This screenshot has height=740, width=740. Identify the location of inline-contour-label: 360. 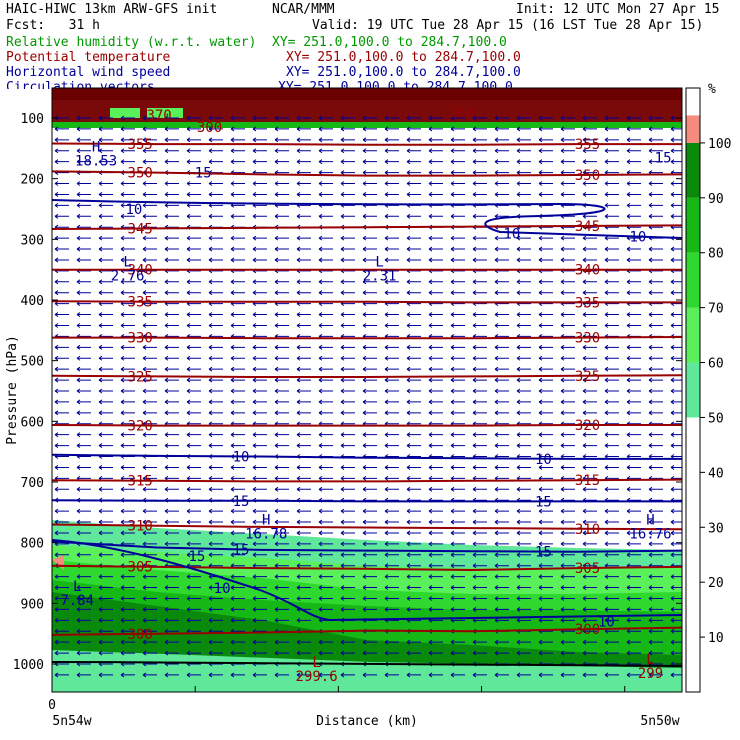
(461, 113).